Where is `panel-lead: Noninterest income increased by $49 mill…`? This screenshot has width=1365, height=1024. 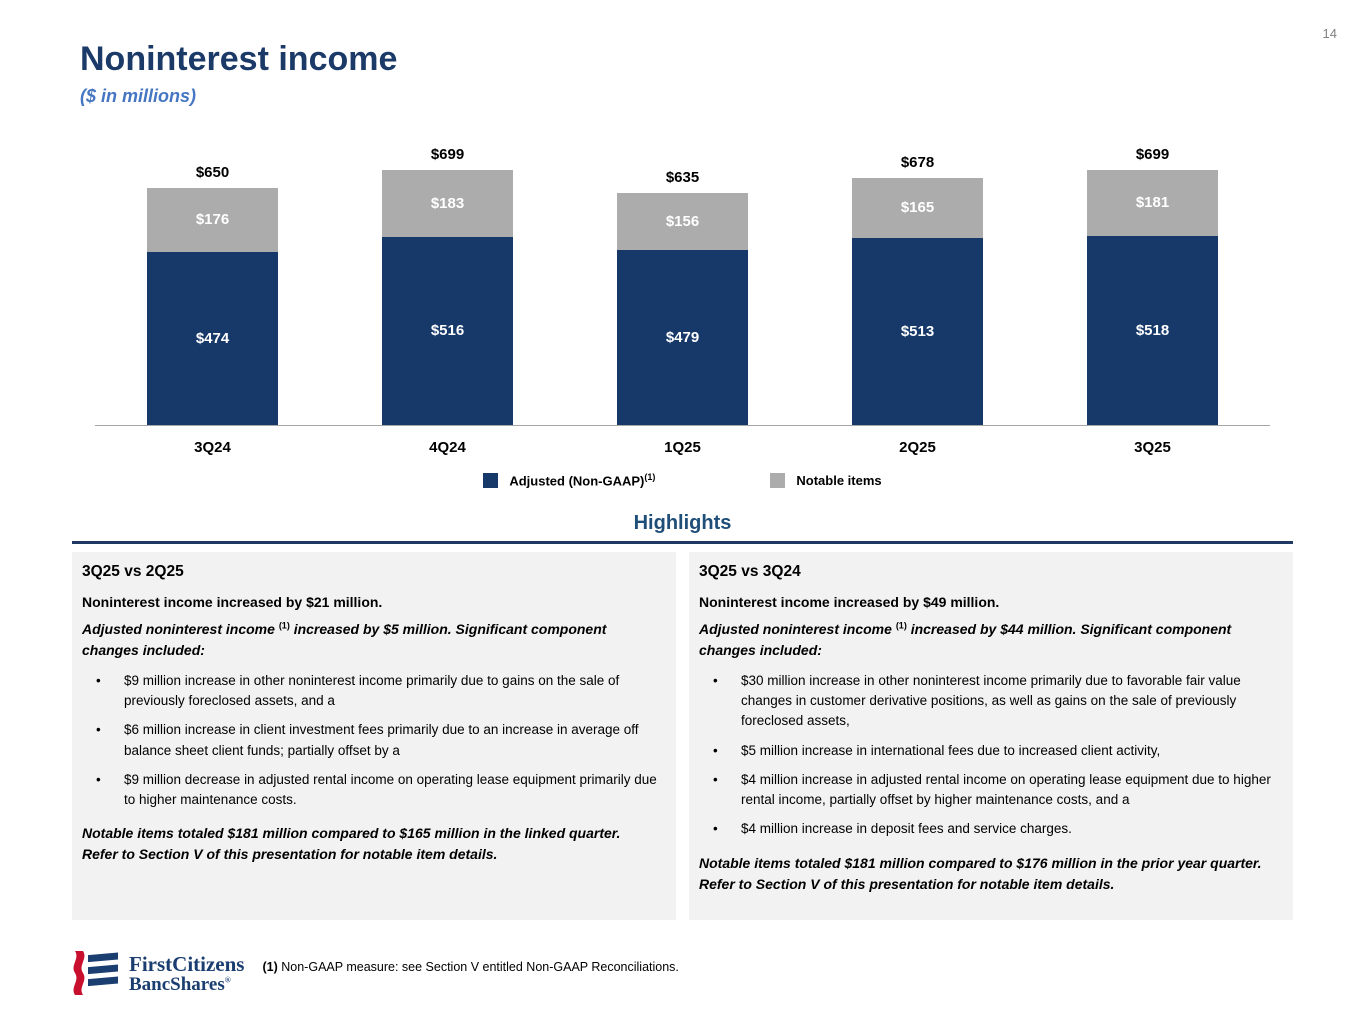 panel-lead: Noninterest income increased by $49 mill… is located at coordinates (849, 602).